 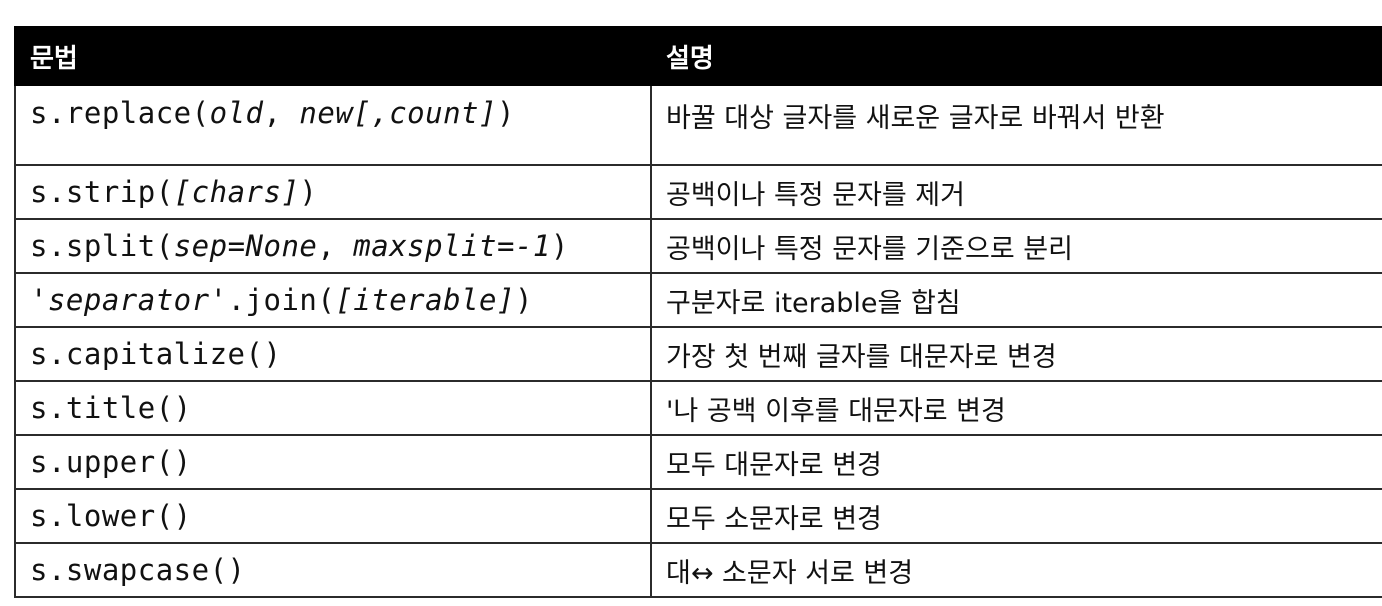 What do you see at coordinates (1016, 462) in the screenshot?
I see `description-cell: 모두 대문자로 변경` at bounding box center [1016, 462].